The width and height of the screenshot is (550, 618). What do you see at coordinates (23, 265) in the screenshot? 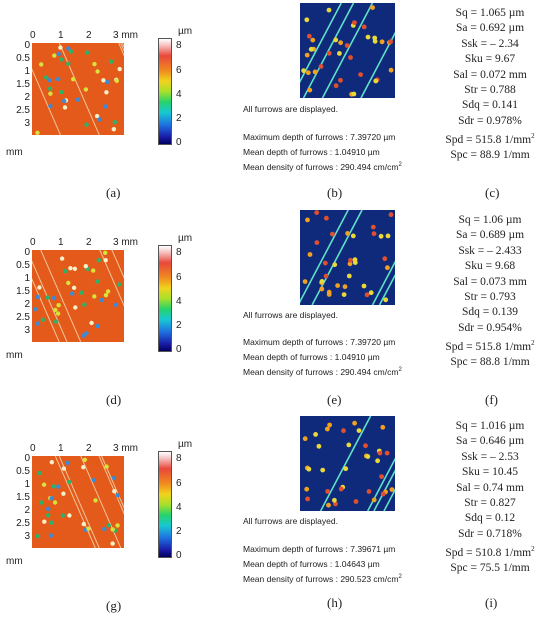
I see `y-tick: 0.5` at bounding box center [23, 265].